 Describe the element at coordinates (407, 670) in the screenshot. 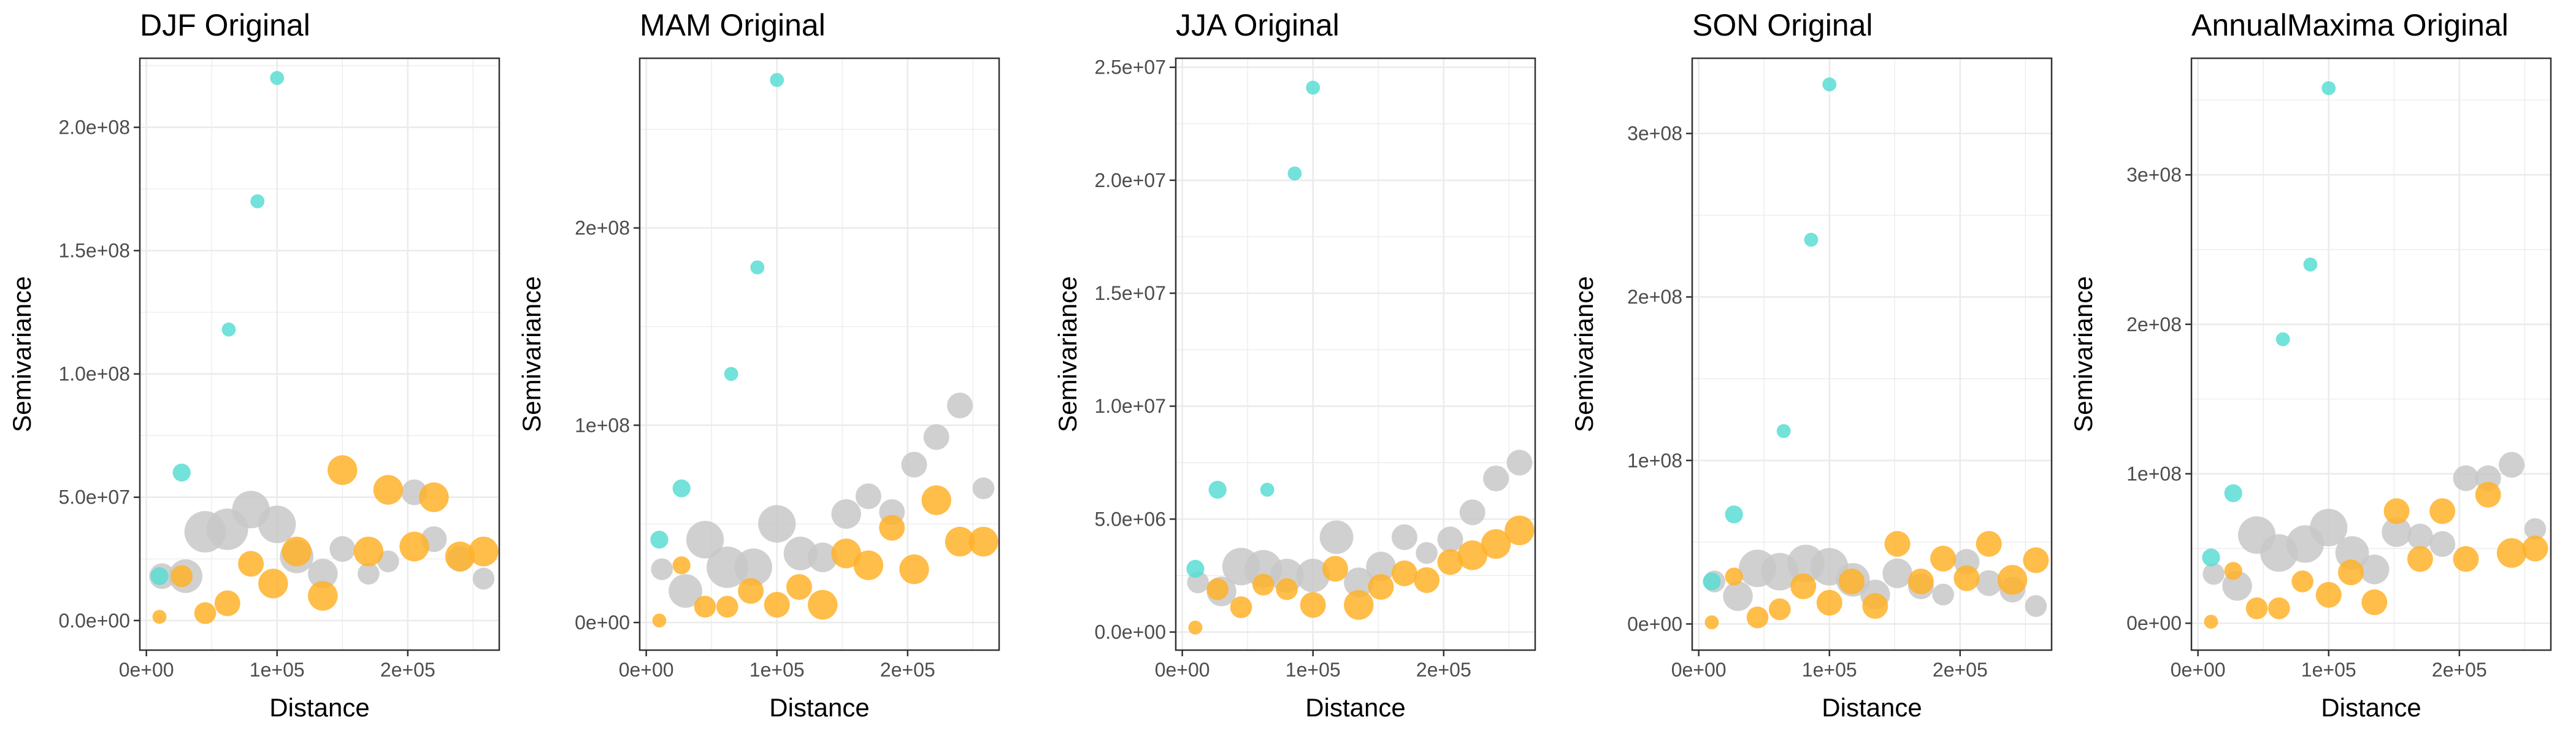

I see `x-tick-label: 2e+05` at that location.